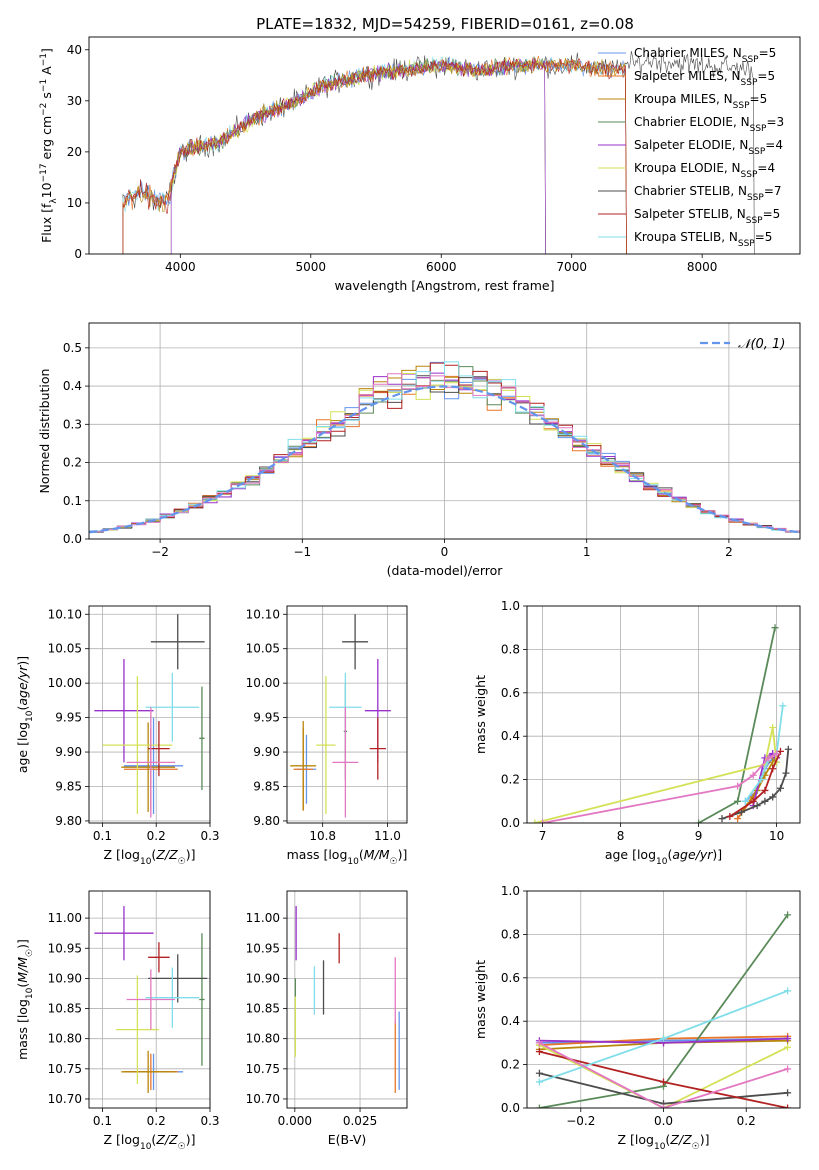  What do you see at coordinates (403, 854) in the screenshot?
I see `label-part: )]` at bounding box center [403, 854].